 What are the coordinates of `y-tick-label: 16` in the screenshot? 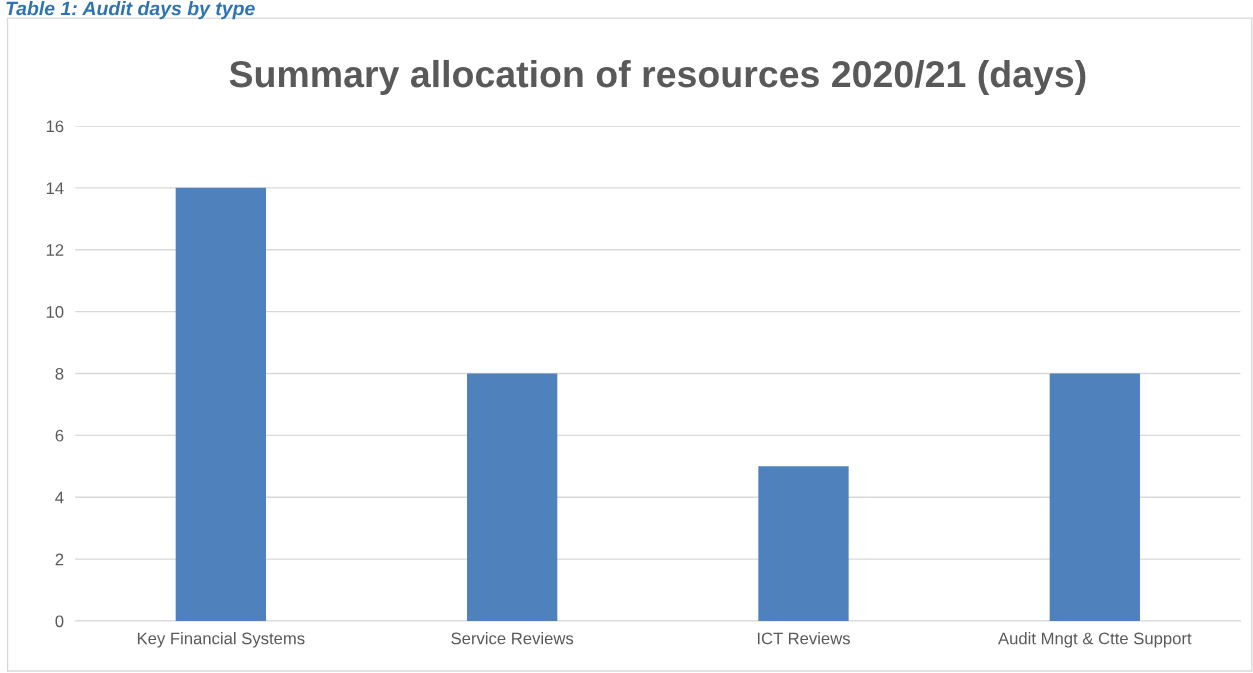 It's located at (55, 126).